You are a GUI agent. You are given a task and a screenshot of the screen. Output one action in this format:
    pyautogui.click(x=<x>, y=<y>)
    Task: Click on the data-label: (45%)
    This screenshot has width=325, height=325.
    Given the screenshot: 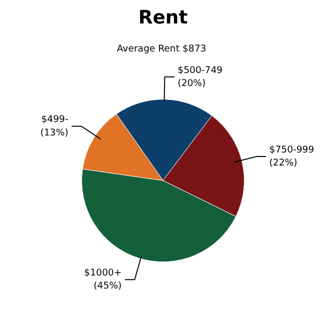 What is the action you would take?
    pyautogui.click(x=108, y=286)
    